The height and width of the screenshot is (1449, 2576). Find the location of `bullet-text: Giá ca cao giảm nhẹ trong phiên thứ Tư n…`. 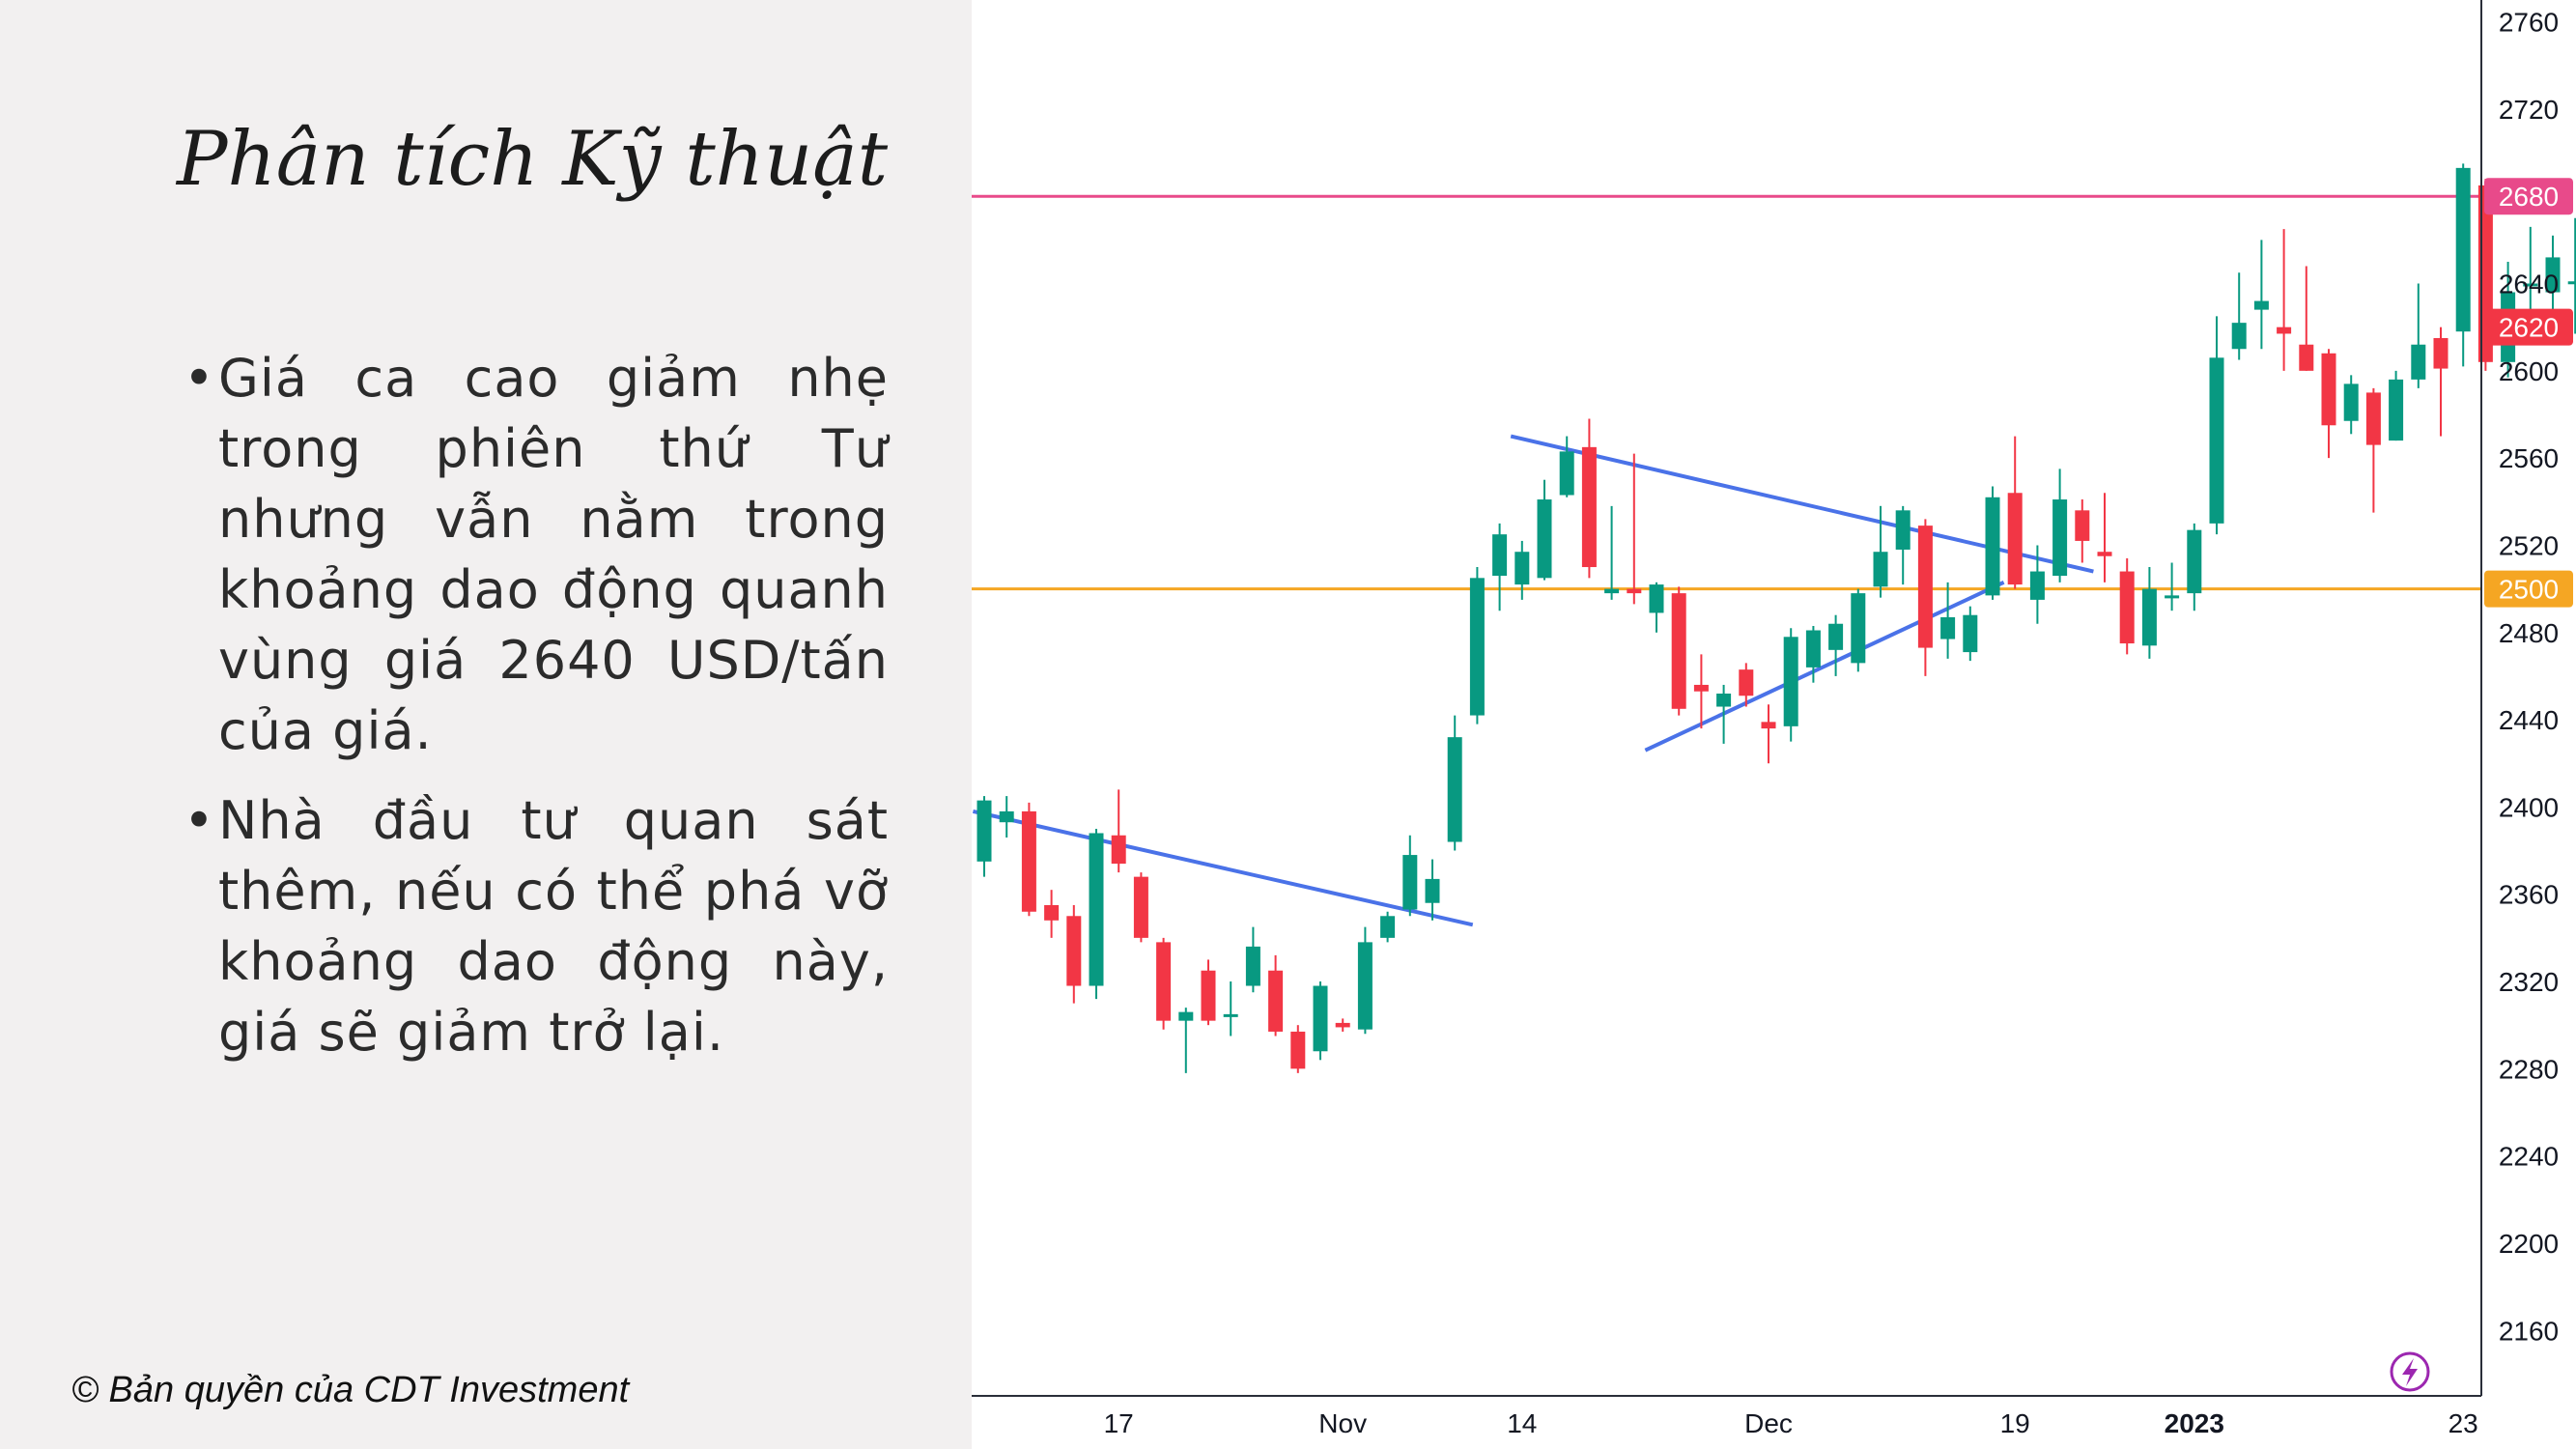

bullet-text: Giá ca cao giảm nhẹ trong phiên thứ Tư n… is located at coordinates (553, 554).